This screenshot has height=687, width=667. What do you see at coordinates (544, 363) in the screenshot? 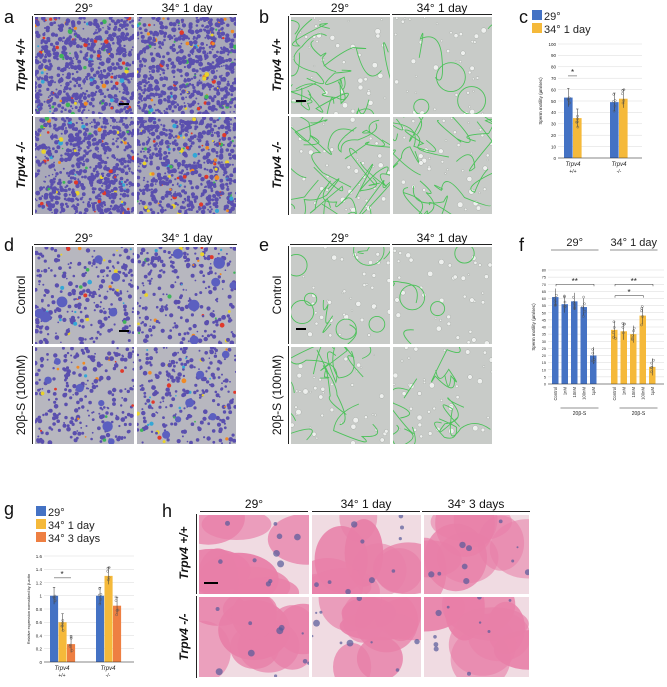
I see `y-tick-label: 15` at bounding box center [544, 363].